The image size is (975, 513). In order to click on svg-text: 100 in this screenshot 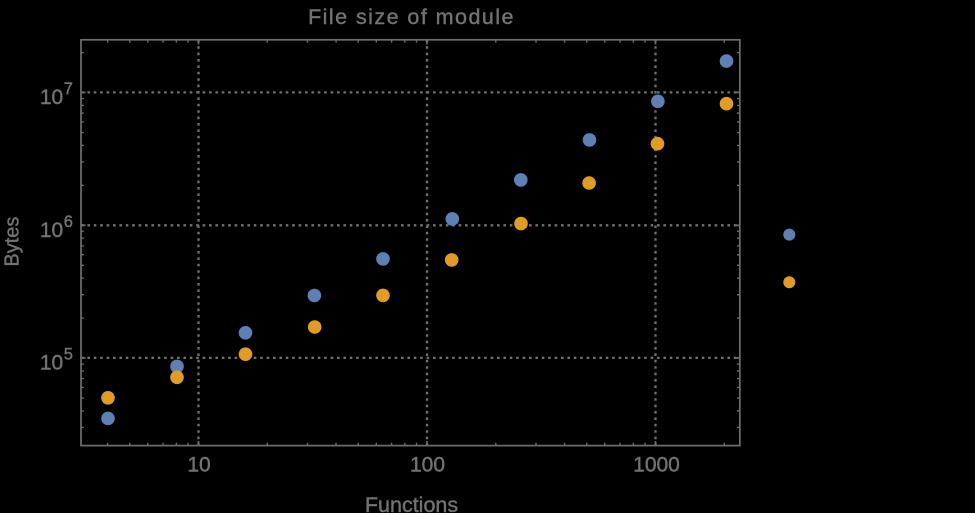, I will do `click(427, 464)`.